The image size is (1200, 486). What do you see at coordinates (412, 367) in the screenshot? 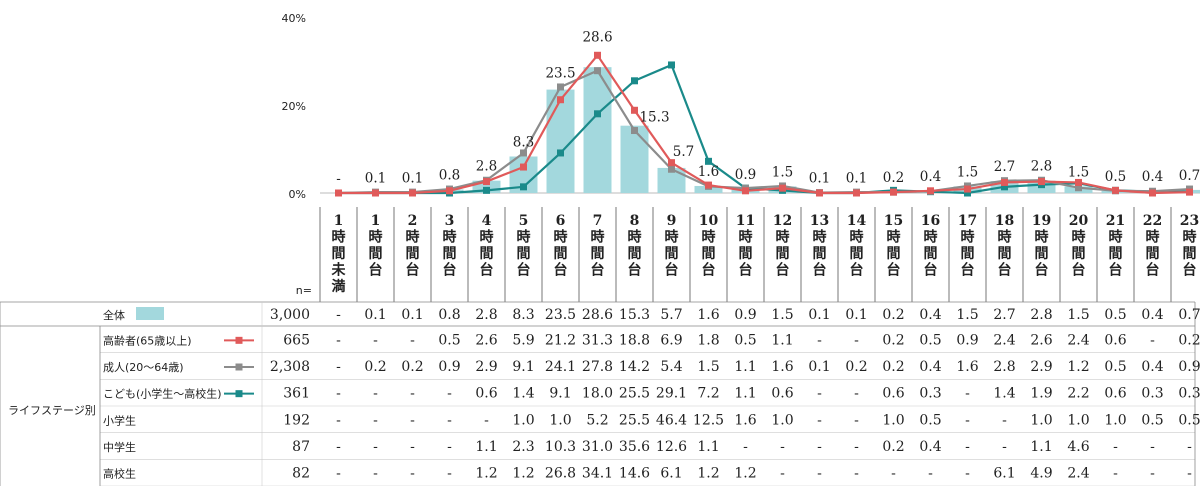
I see `table-cell: 0.2` at bounding box center [412, 367].